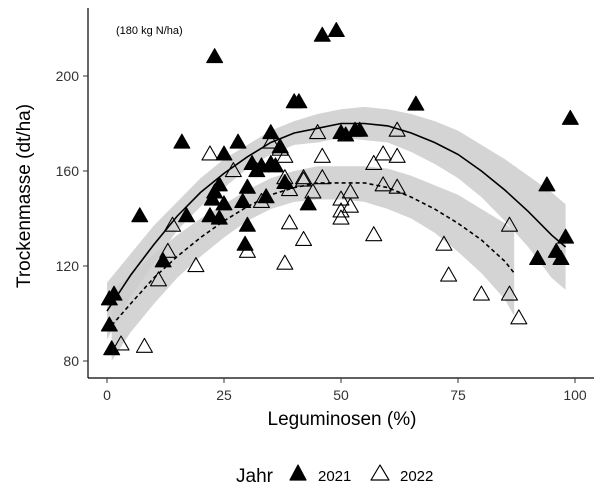 The height and width of the screenshot is (486, 596). Describe the element at coordinates (416, 476) in the screenshot. I see `legend-label-2022: 2022` at that location.